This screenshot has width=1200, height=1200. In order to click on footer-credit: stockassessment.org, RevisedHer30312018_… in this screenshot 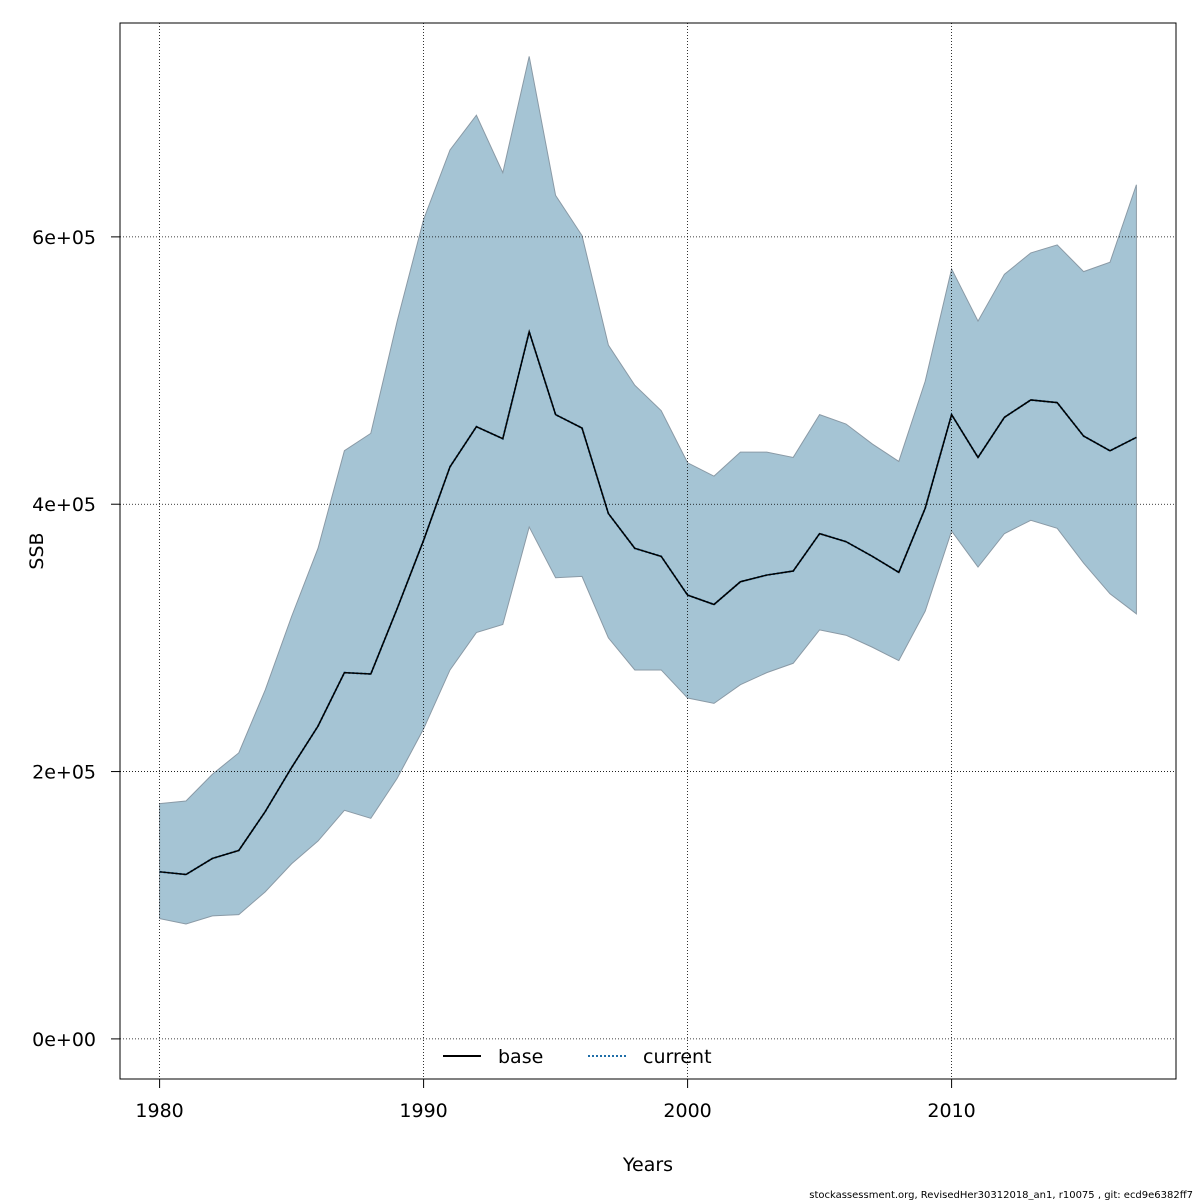, I will do `click(1001, 1195)`.